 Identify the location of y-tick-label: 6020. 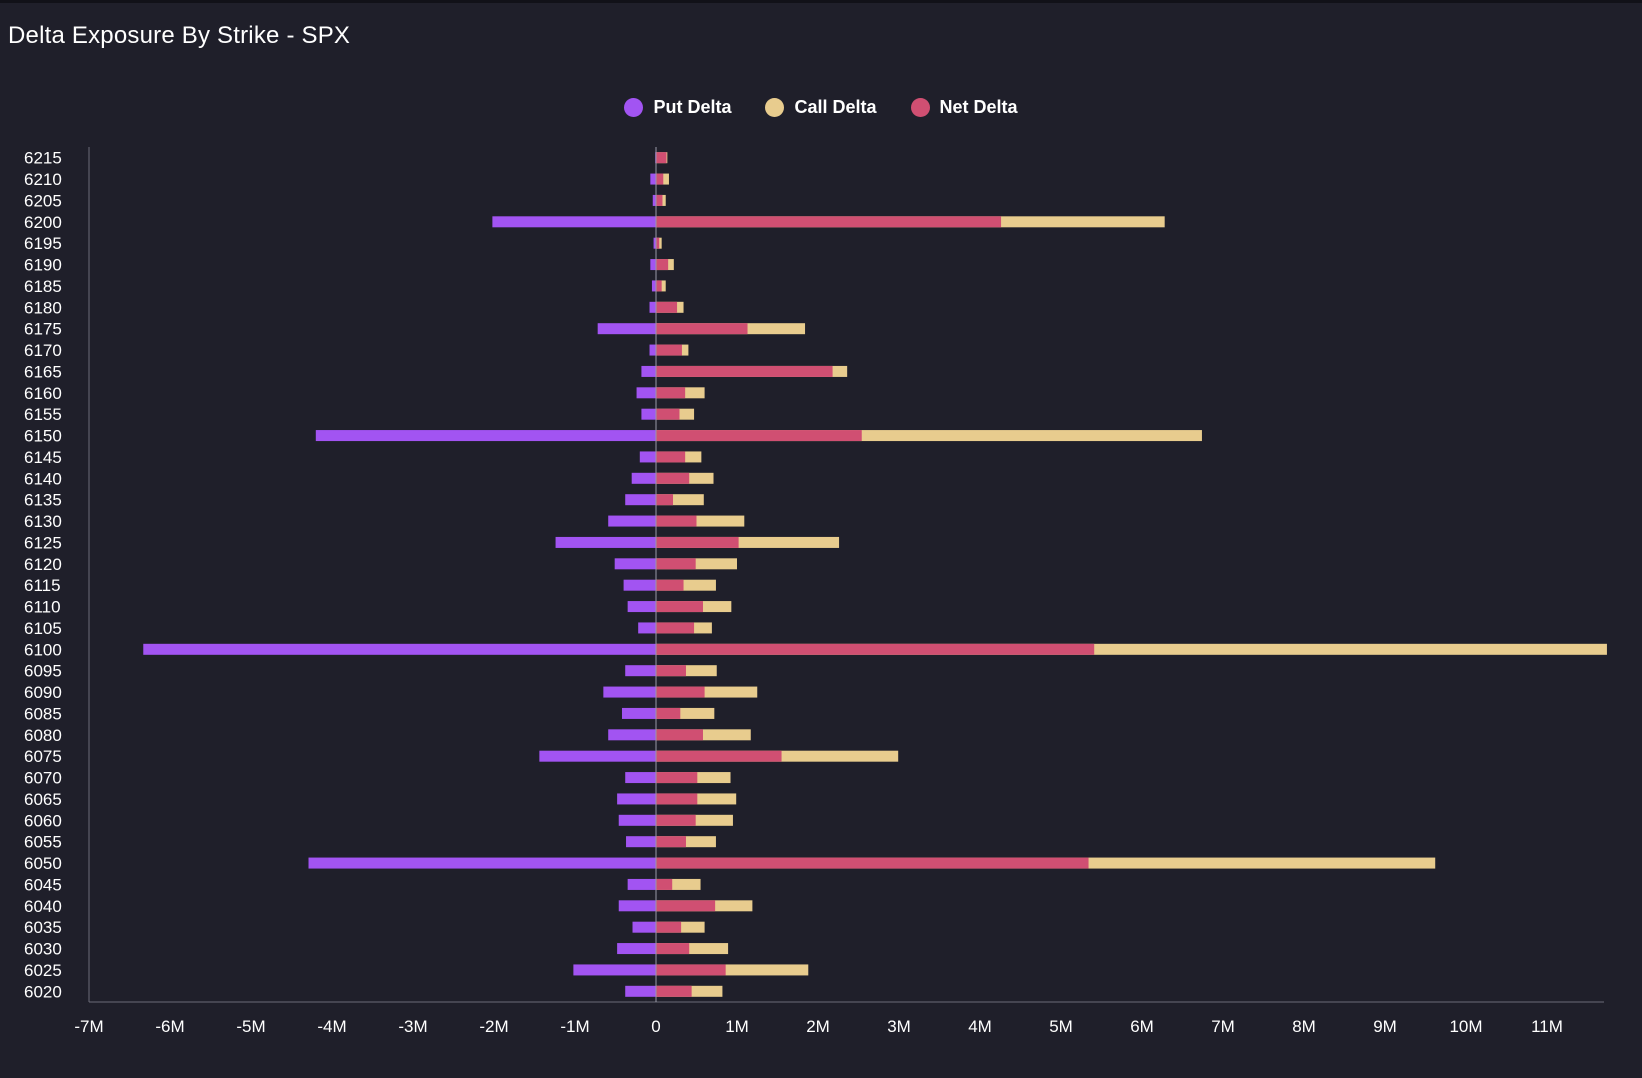
(43, 991).